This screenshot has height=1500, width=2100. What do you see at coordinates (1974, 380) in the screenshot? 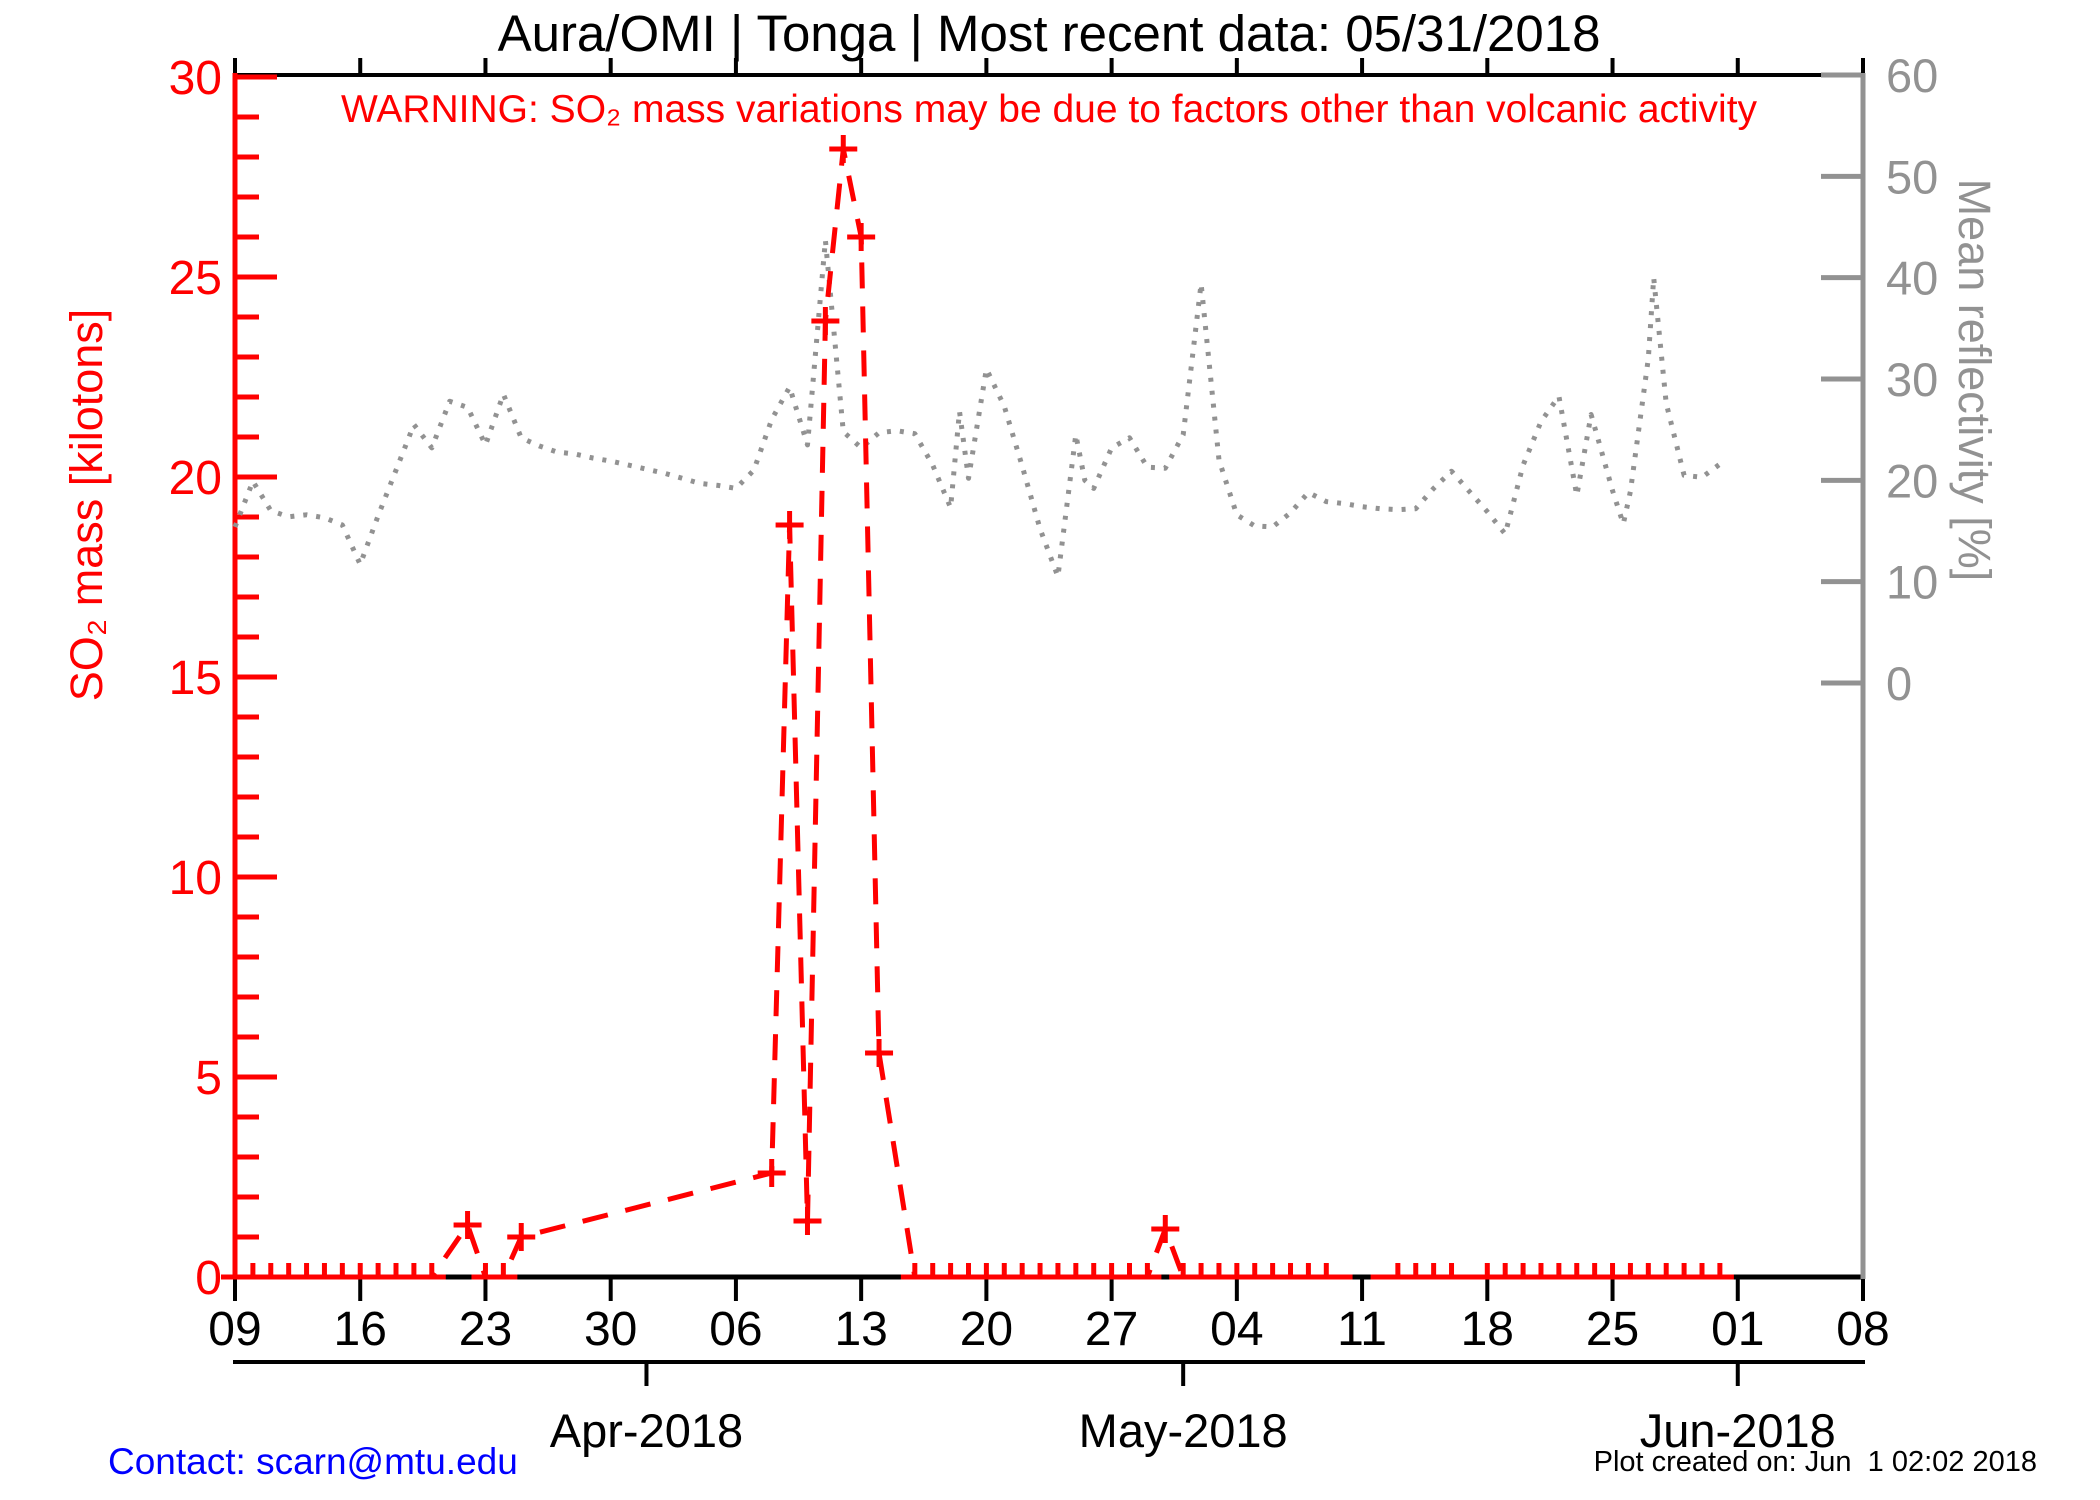
I see `right-axis-title: Mean reflectivity [%]` at bounding box center [1974, 380].